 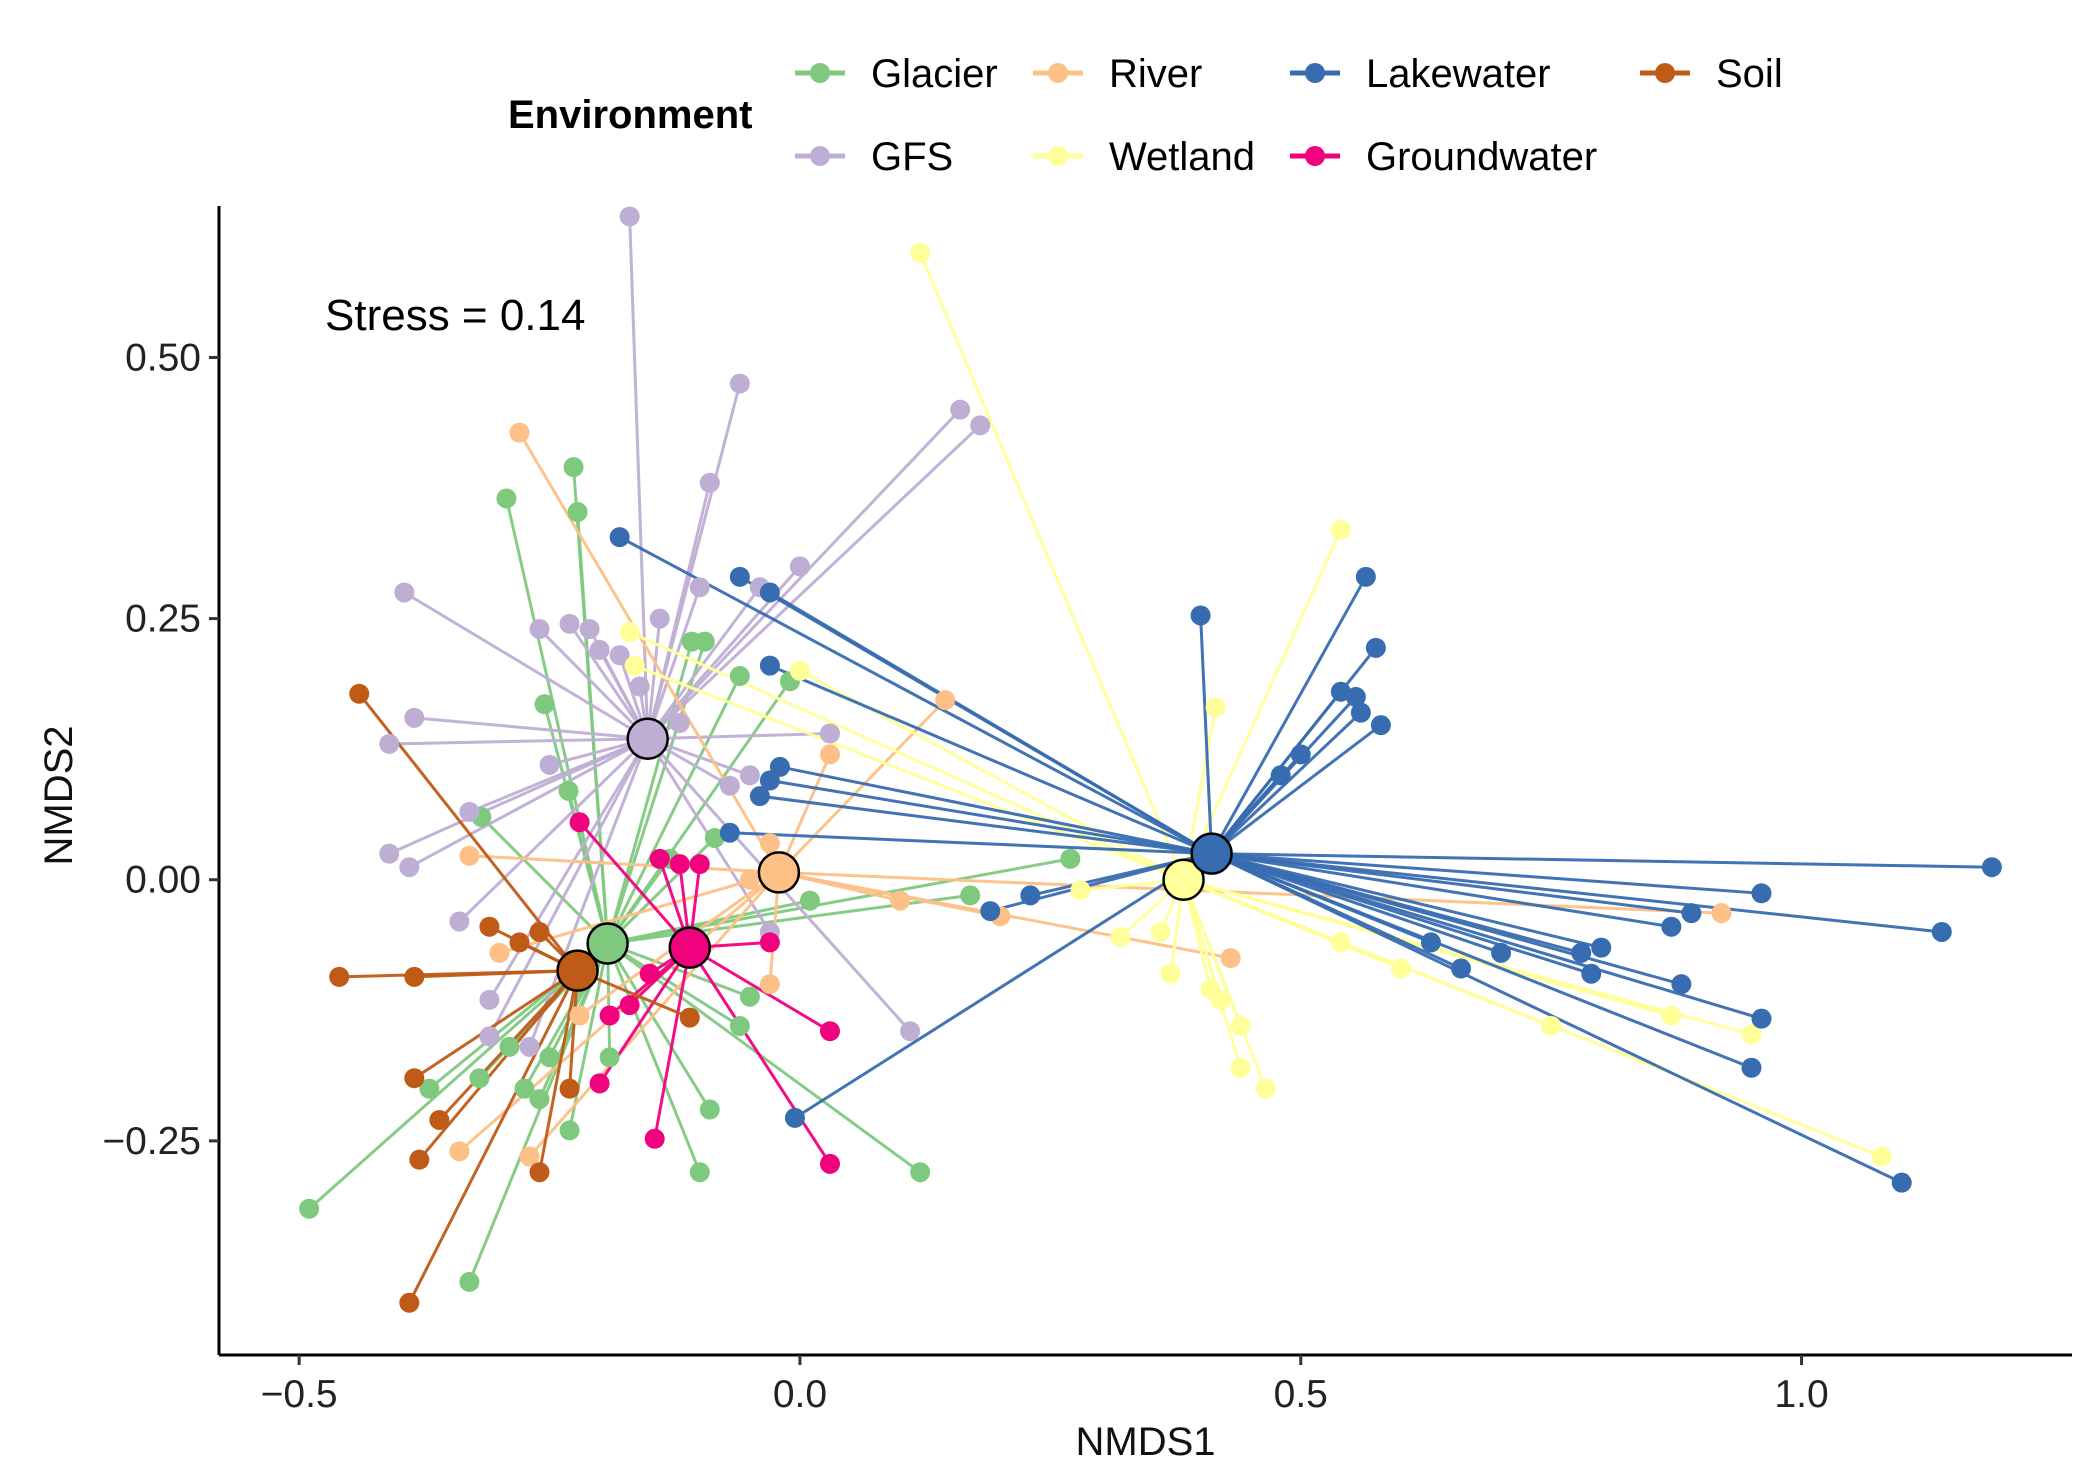 I want to click on legend-label: River, so click(x=1155, y=74).